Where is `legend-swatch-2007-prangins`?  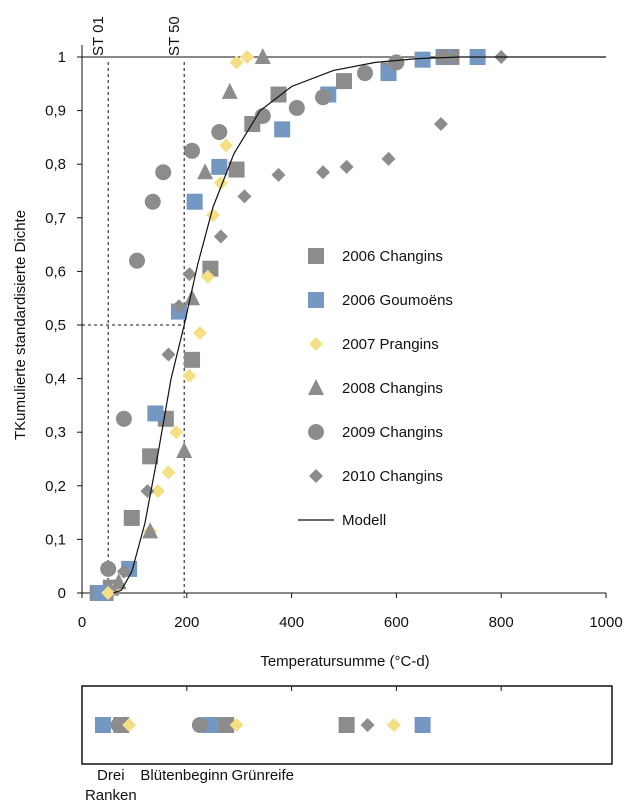 legend-swatch-2007-prangins is located at coordinates (316, 344).